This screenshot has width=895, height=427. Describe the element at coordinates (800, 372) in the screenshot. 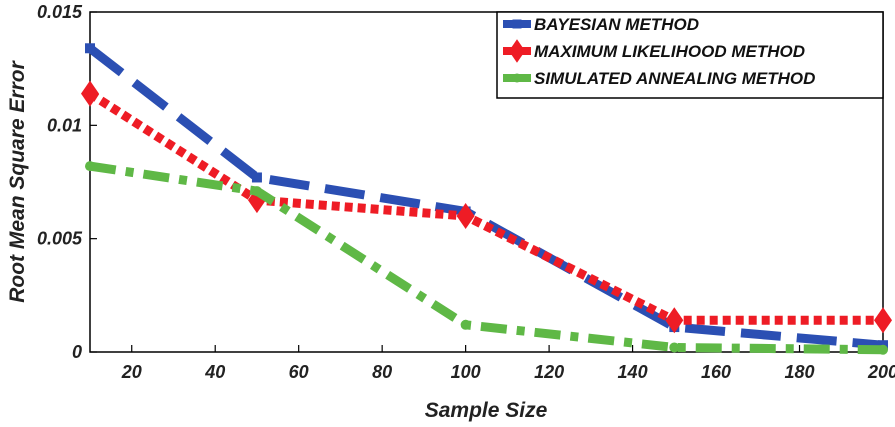

I see `x-tick-label: 180` at that location.